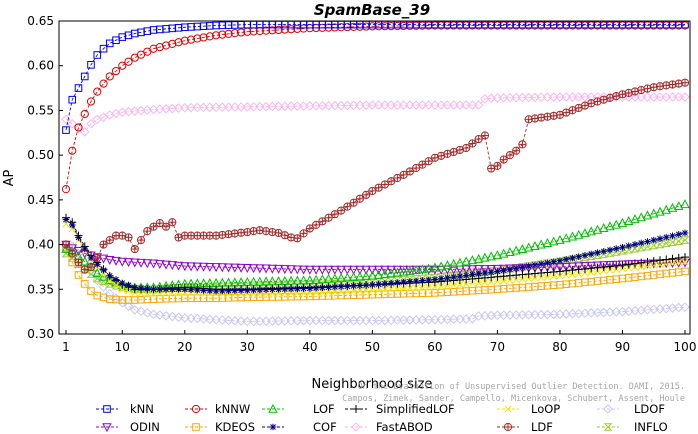  Describe the element at coordinates (298, 409) in the screenshot. I see `legend-item-lof: LOF` at that location.